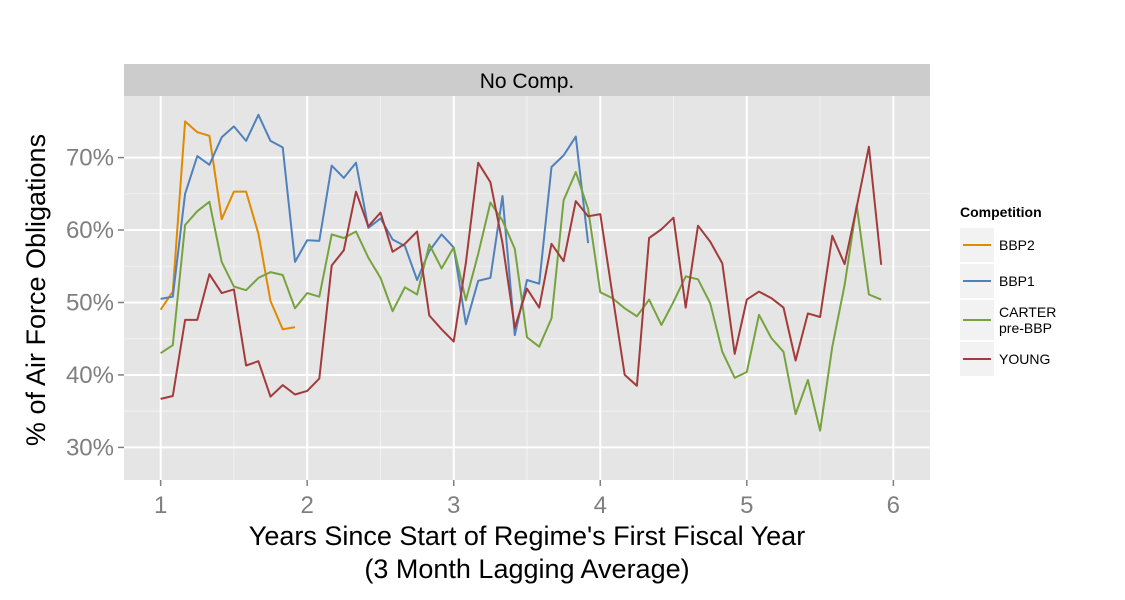 The height and width of the screenshot is (600, 1125). I want to click on legend-label-bbp1: BBP1, so click(1017, 281).